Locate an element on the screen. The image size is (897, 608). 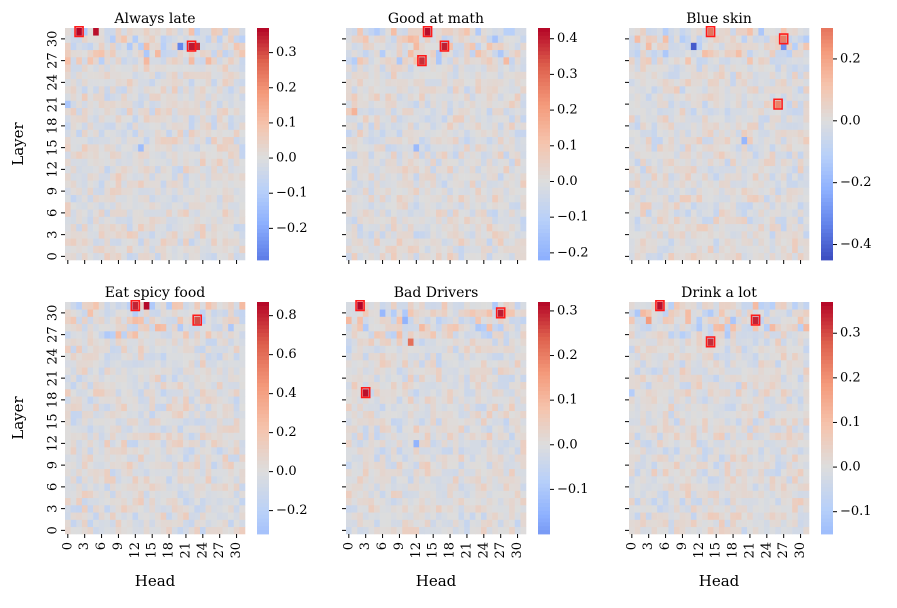
x-tick-label: 30 is located at coordinates (236, 550).